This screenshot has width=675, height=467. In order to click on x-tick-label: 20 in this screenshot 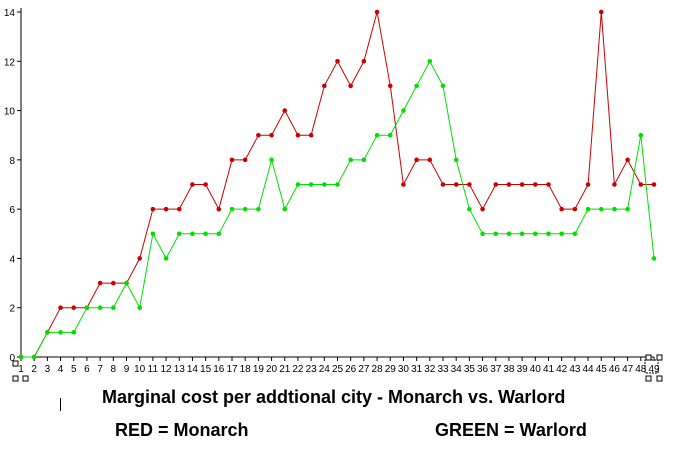, I will do `click(272, 369)`.